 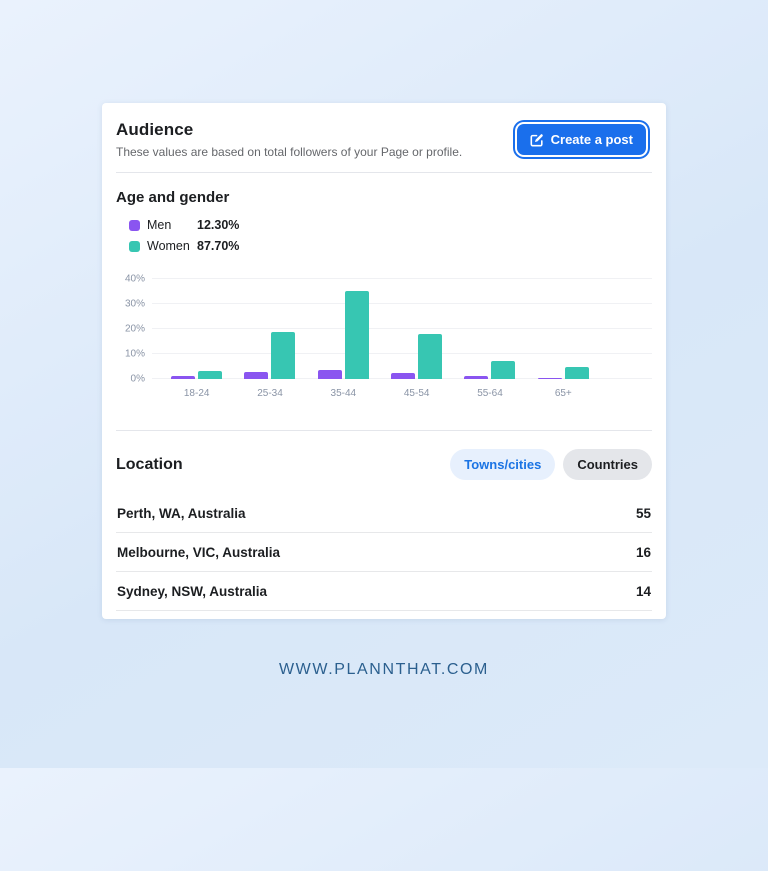 I want to click on header-divider, so click(x=384, y=172).